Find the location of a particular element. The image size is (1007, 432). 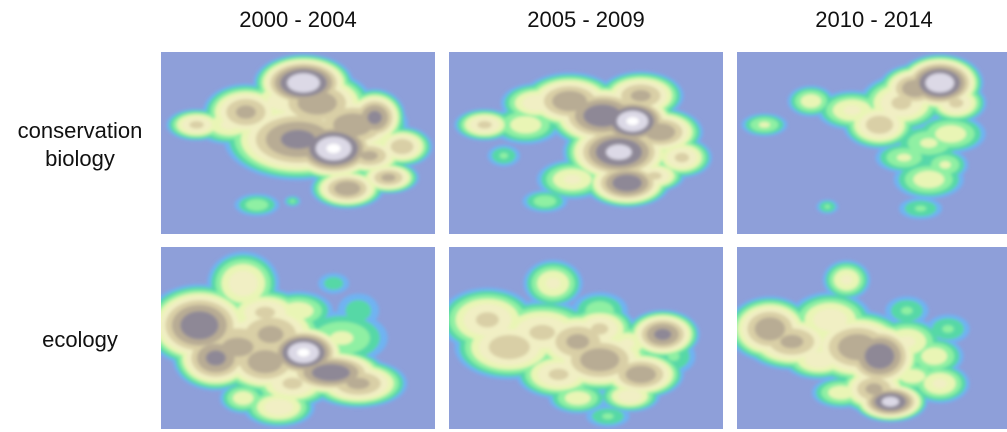

row-label-line-1: ecology is located at coordinates (80, 339).